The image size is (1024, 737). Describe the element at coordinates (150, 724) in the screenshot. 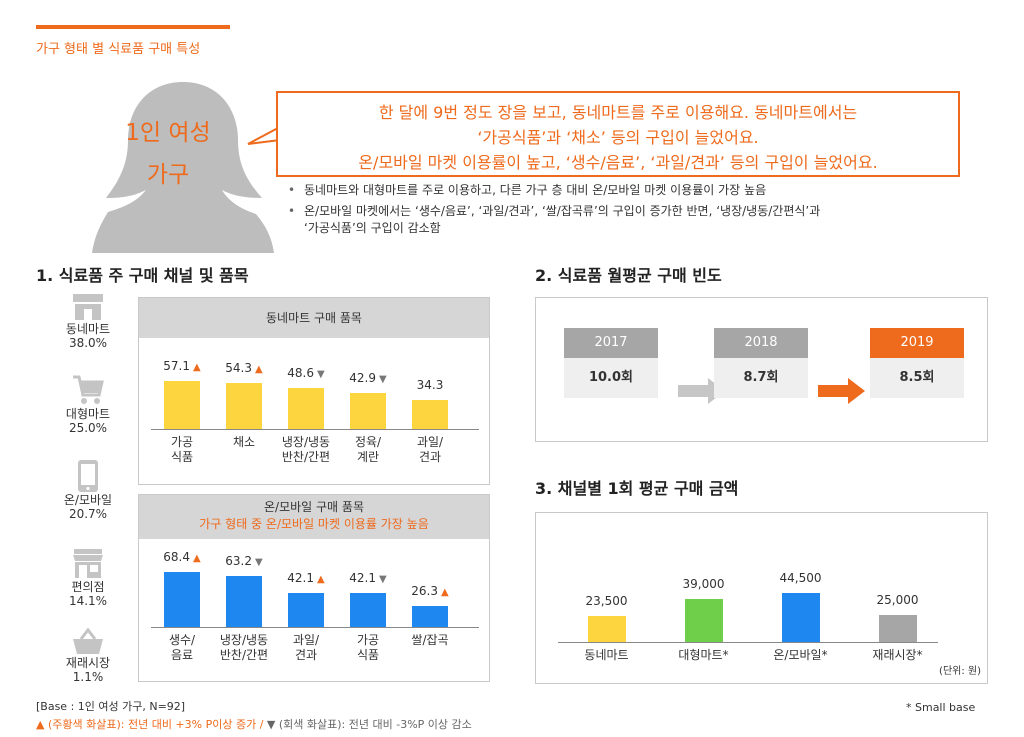

I see `legend-up: ▲ (주황색 화살표): 전년 대비 +3% P이상 증가 /` at that location.